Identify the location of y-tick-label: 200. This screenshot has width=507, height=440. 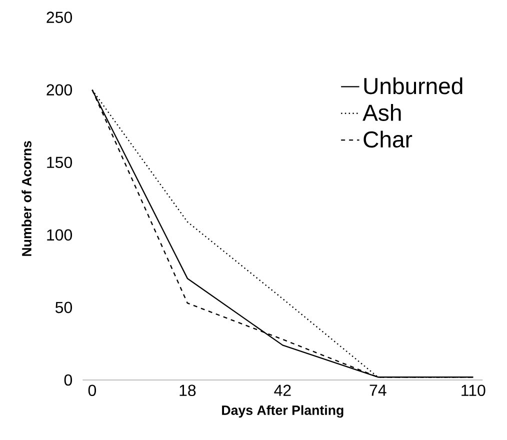
(59, 90).